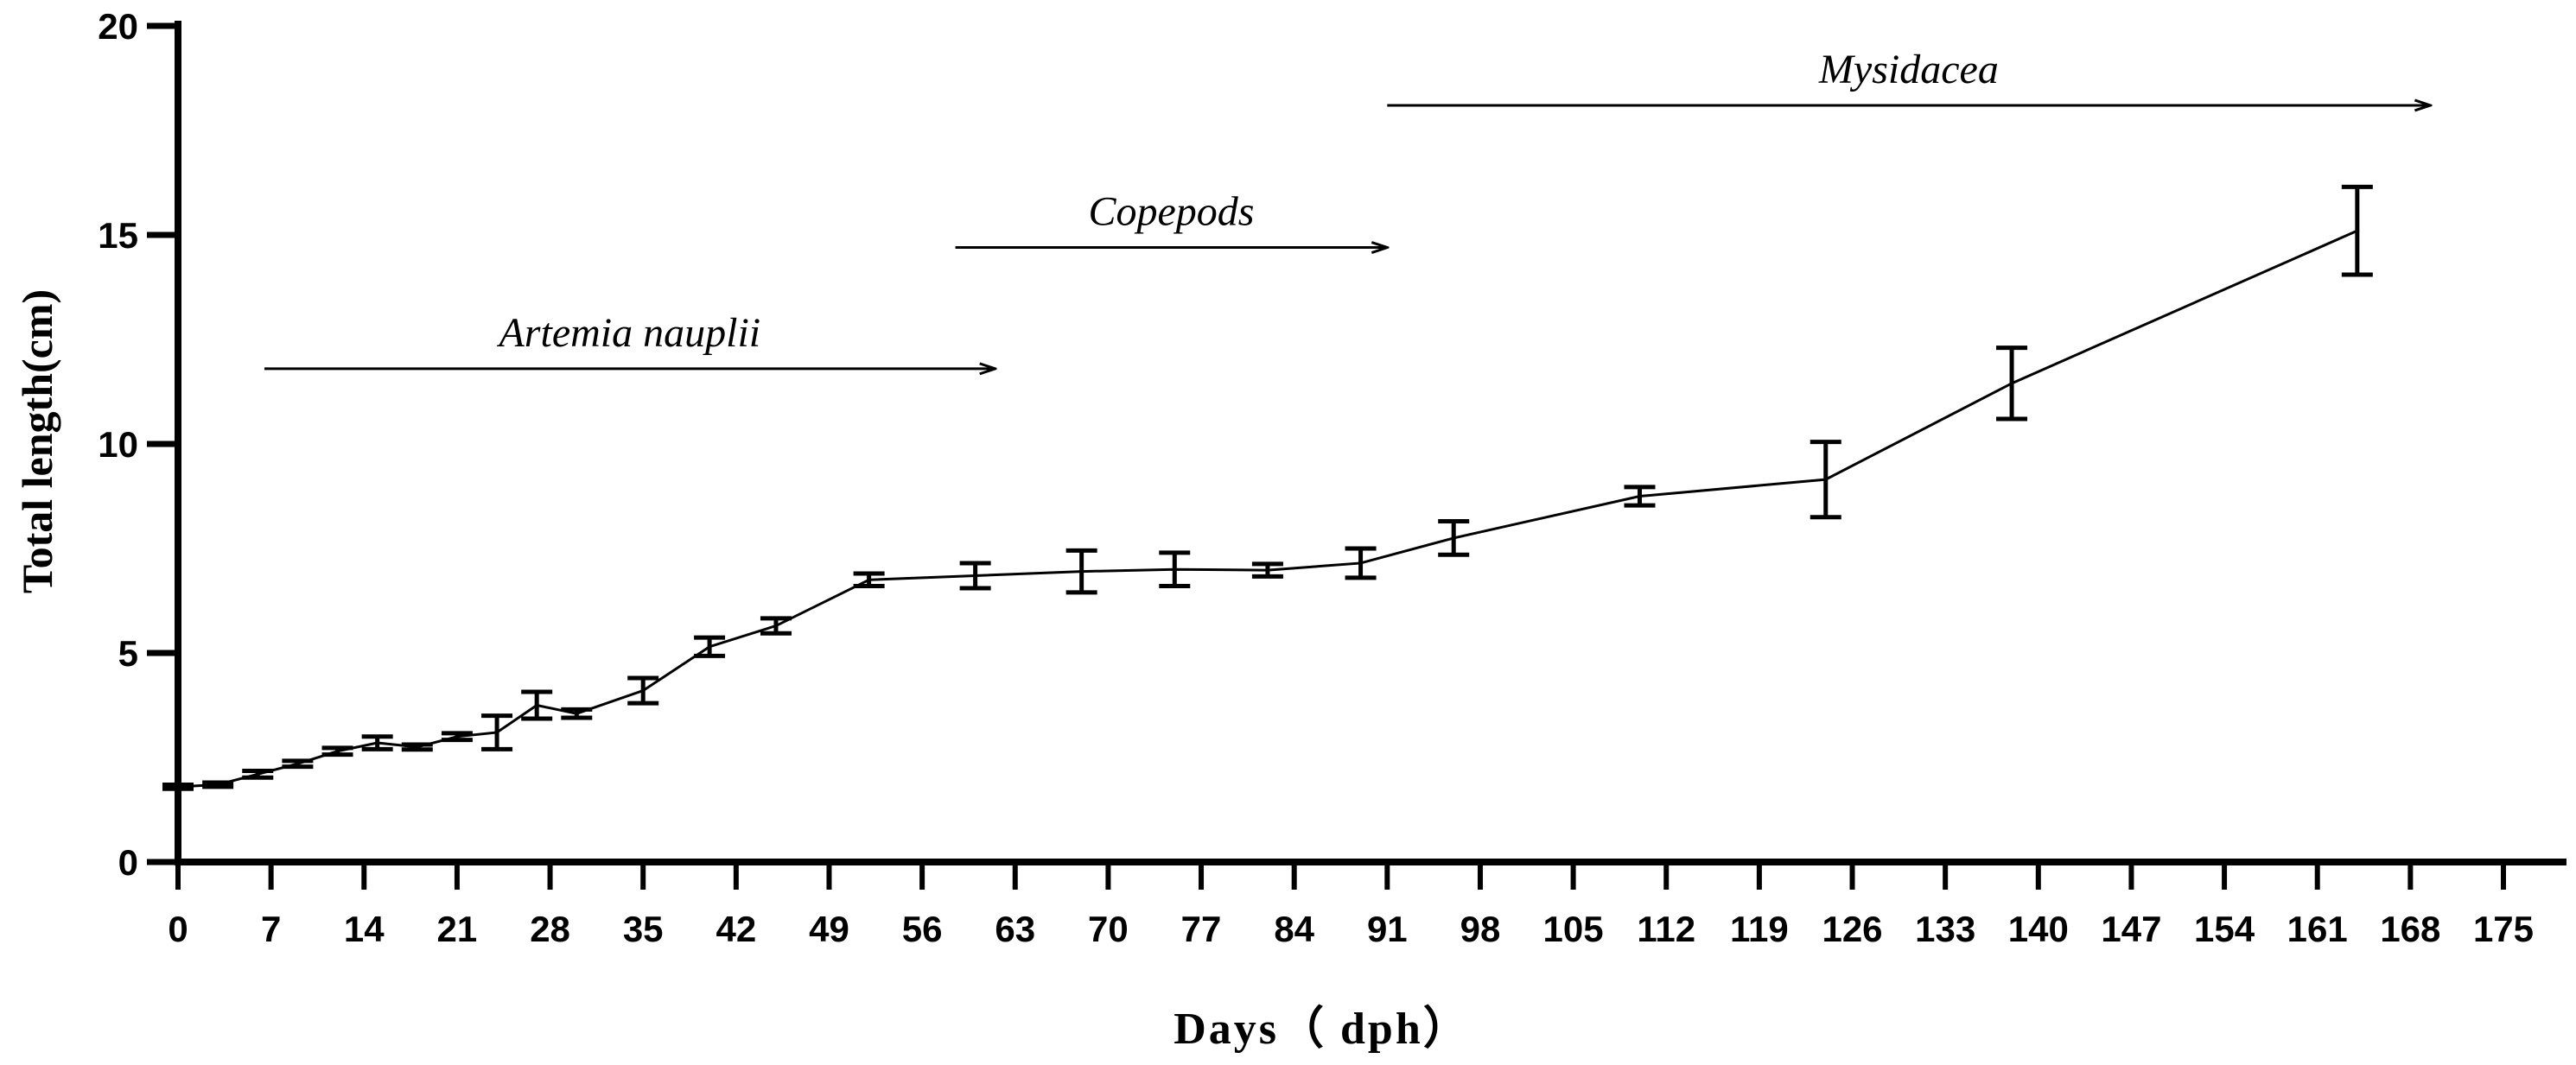  I want to click on y-tick-label: 20, so click(118, 26).